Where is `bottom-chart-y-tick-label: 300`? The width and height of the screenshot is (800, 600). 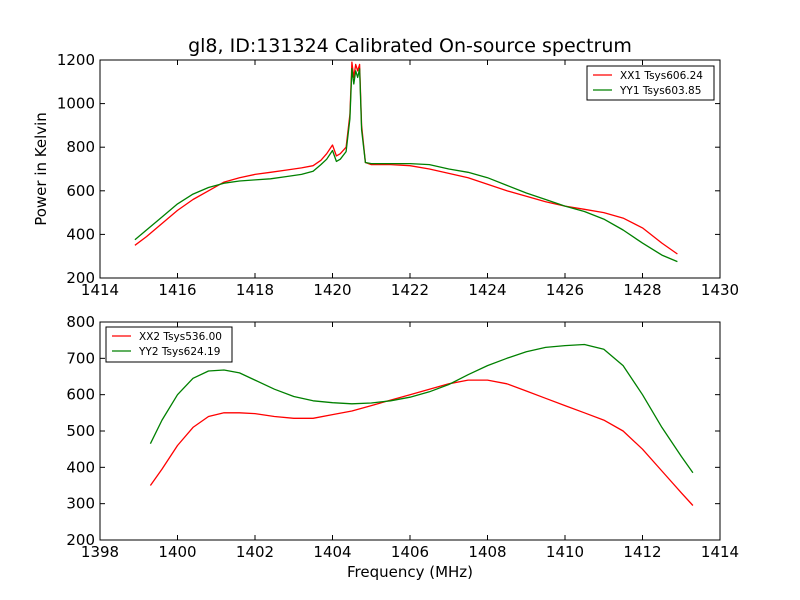
bottom-chart-y-tick-label: 300 is located at coordinates (80, 504).